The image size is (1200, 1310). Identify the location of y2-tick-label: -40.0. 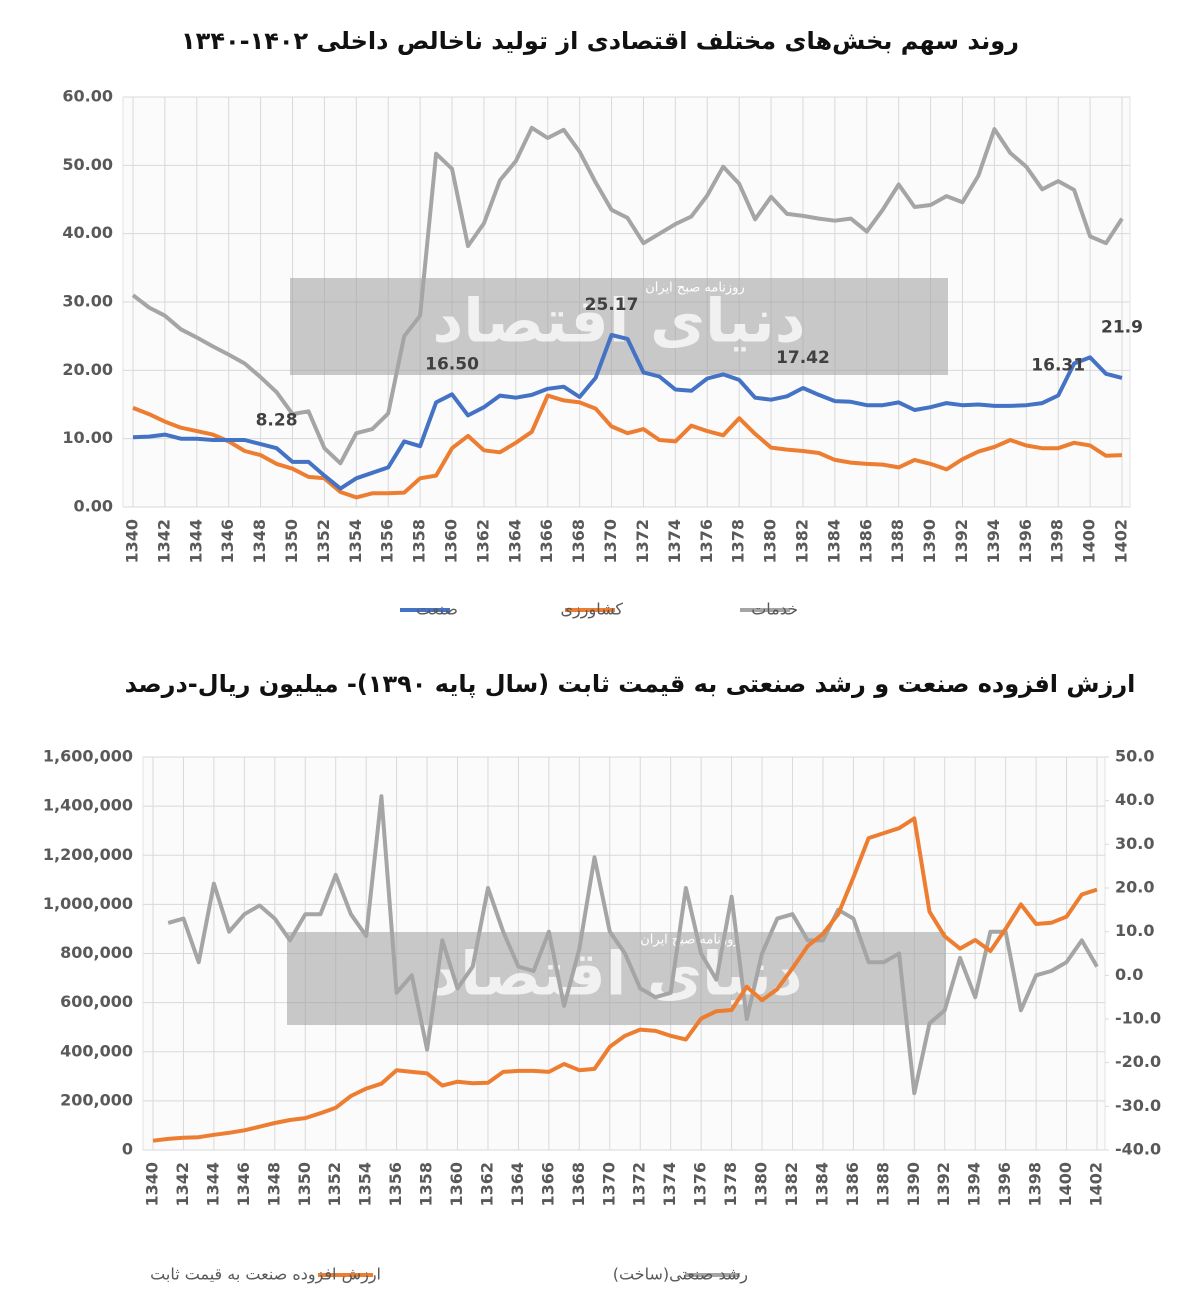
(1138, 1149).